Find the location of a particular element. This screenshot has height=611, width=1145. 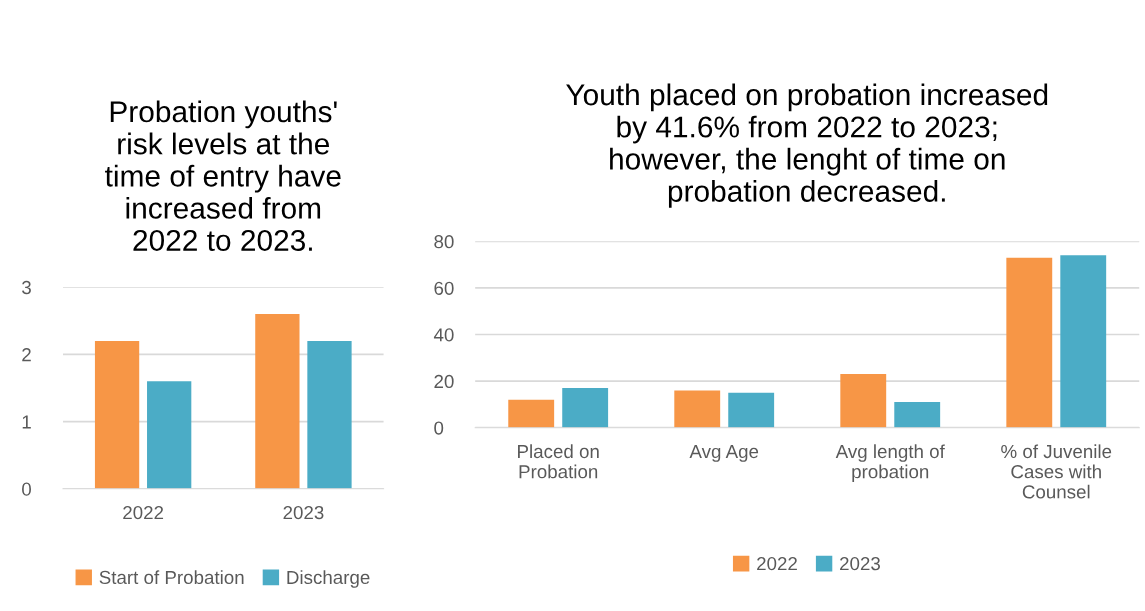

legend-label: 2022 is located at coordinates (777, 563).